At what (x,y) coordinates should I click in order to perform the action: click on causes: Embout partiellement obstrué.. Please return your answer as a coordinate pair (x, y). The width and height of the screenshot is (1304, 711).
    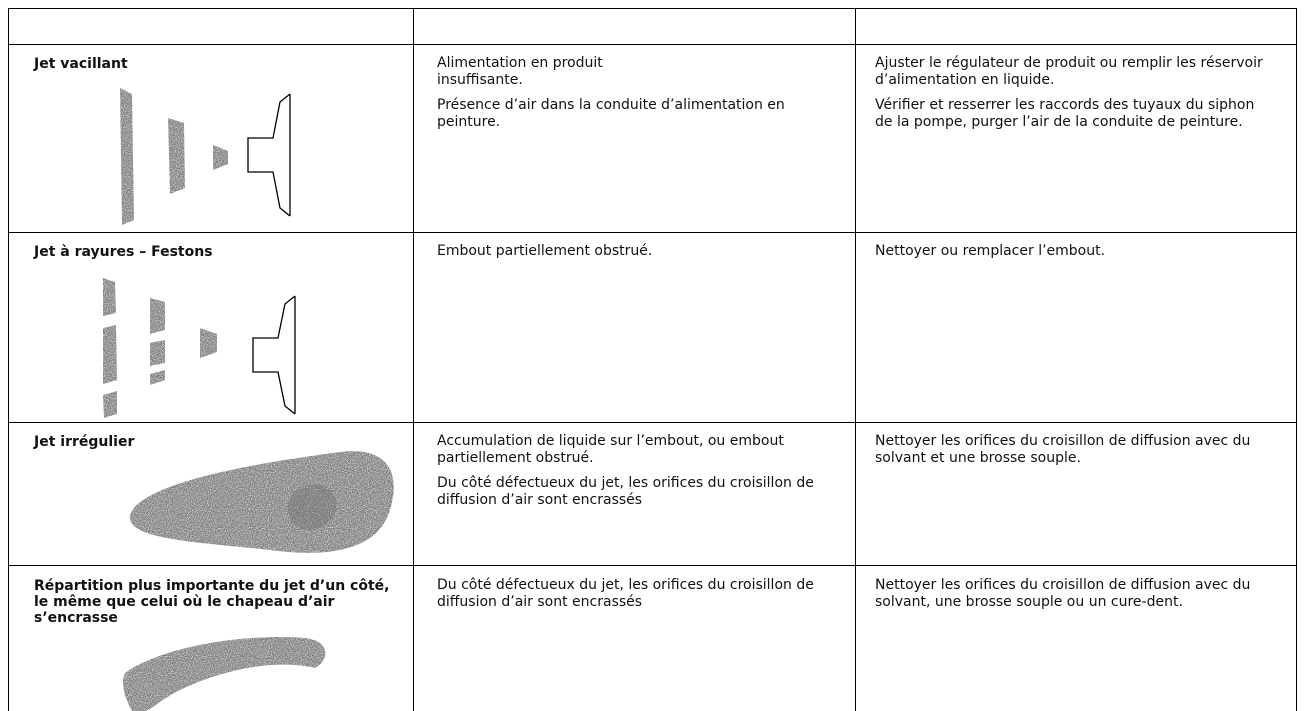
    Looking at the image, I should click on (637, 255).